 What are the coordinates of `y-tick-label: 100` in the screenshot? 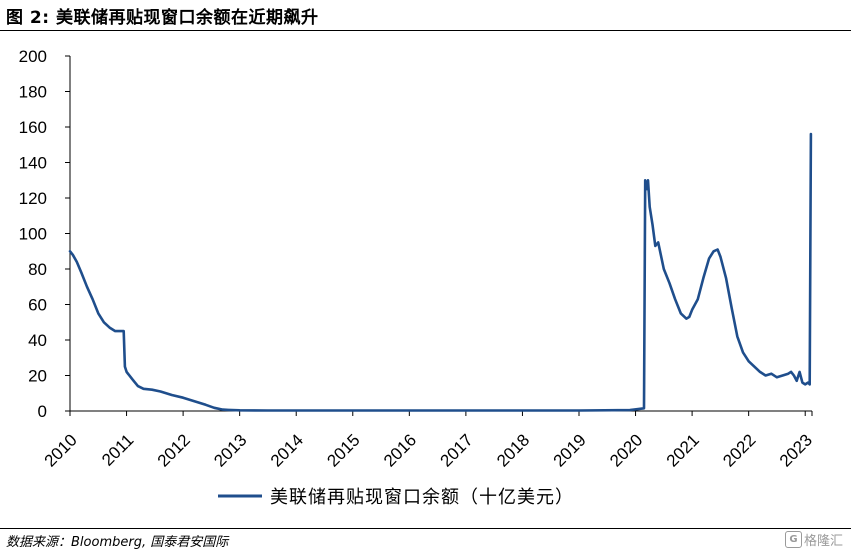 It's located at (33, 234).